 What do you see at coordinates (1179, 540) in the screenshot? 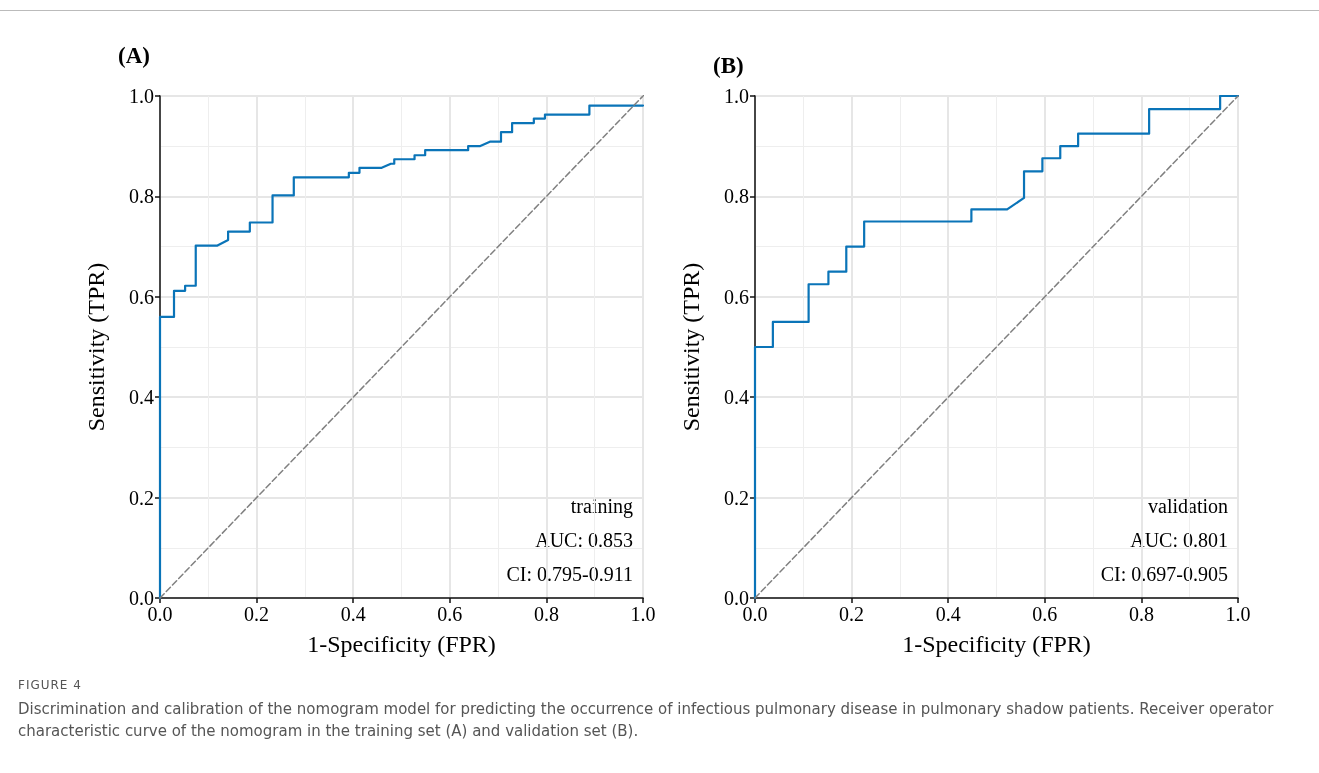
I see `annotation: AUC: 0.801` at bounding box center [1179, 540].